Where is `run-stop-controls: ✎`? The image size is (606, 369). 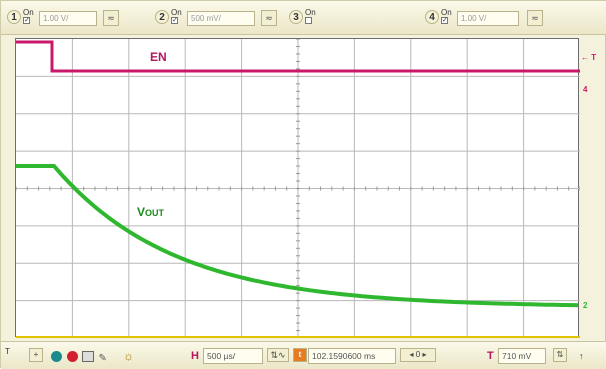 run-stop-controls: ✎ is located at coordinates (81, 356).